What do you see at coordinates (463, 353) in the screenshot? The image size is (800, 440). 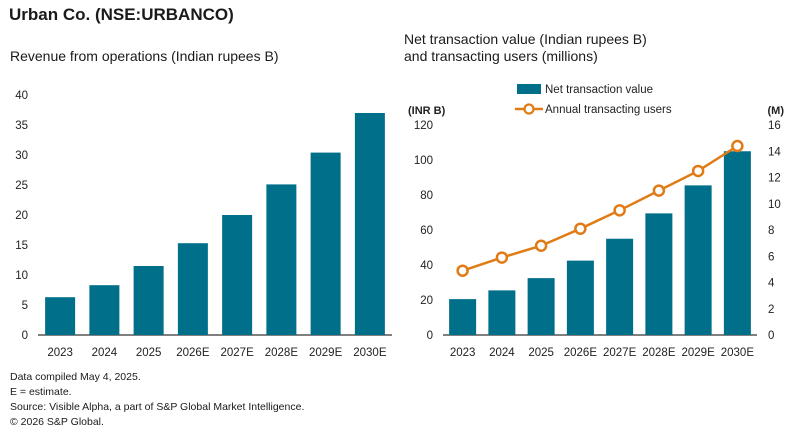 I see `right-x-tick-label: 2023` at bounding box center [463, 353].